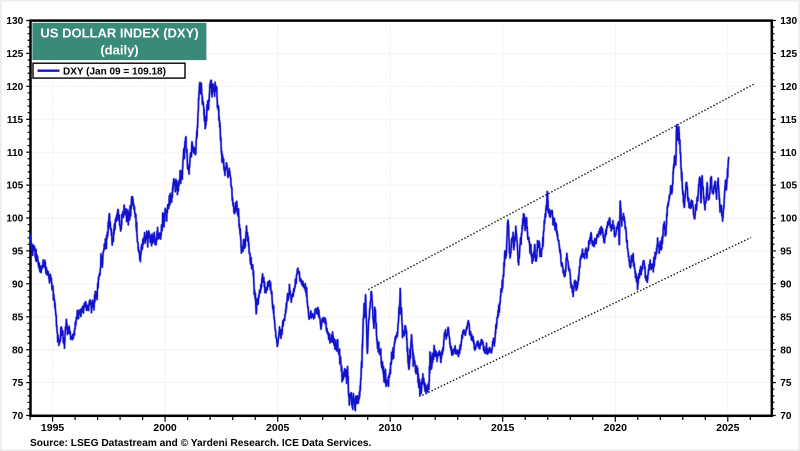 The image size is (800, 451). What do you see at coordinates (53, 428) in the screenshot?
I see `svg-text: 1995` at bounding box center [53, 428].